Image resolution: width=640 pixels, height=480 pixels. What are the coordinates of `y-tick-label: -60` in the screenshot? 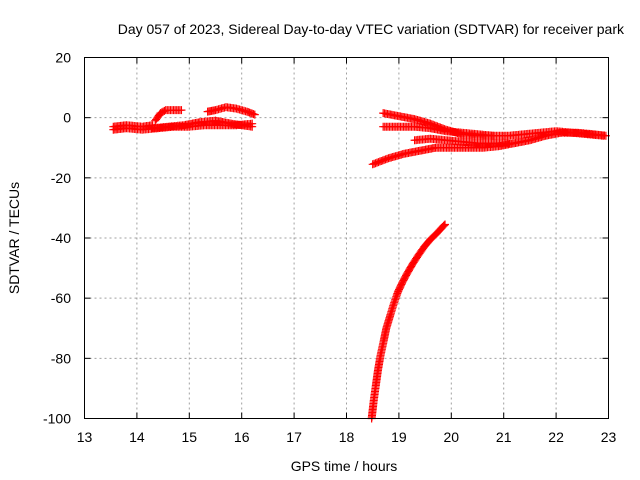 It's located at (61, 298).